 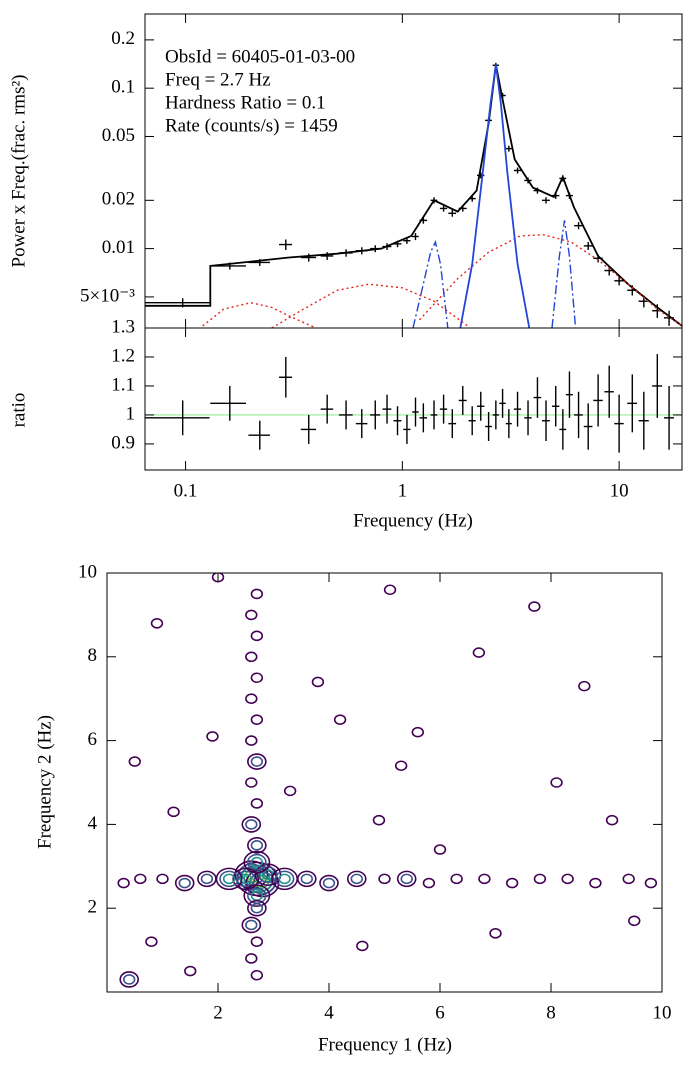 What do you see at coordinates (123, 355) in the screenshot?
I see `y-tick-label: 1.2` at bounding box center [123, 355].